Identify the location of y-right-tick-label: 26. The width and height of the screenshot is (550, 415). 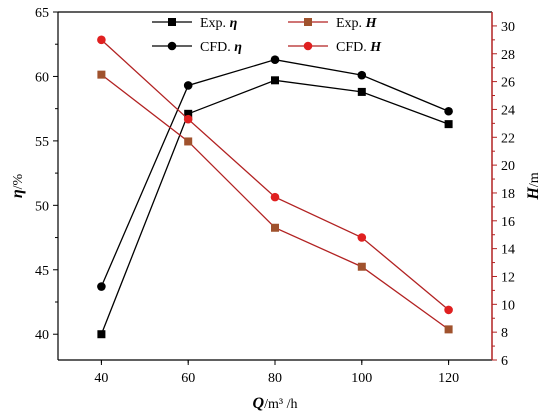
(508, 83).